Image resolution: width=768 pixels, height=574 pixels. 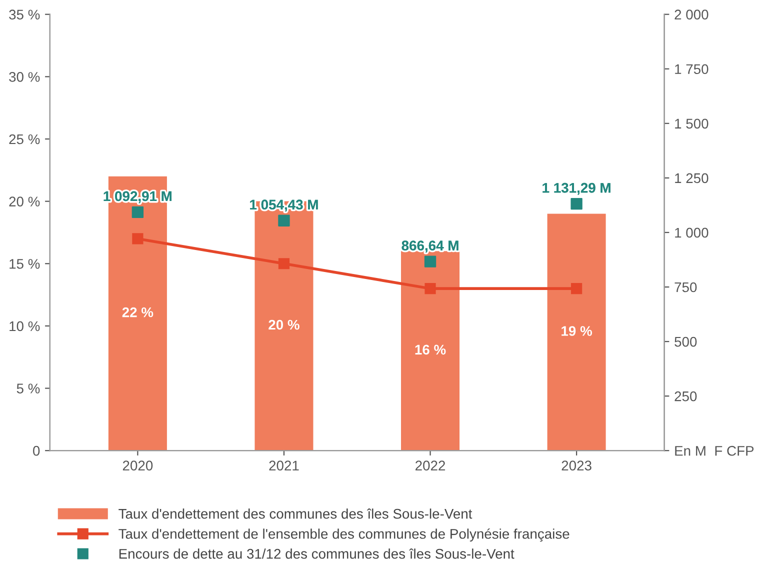 I want to click on data-label: 16 %, so click(x=430, y=349).